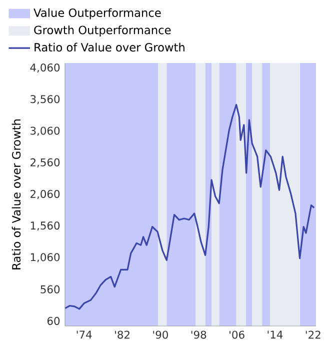 The width and height of the screenshot is (326, 351). Describe the element at coordinates (160, 334) in the screenshot. I see `x-tick-label: '90` at that location.